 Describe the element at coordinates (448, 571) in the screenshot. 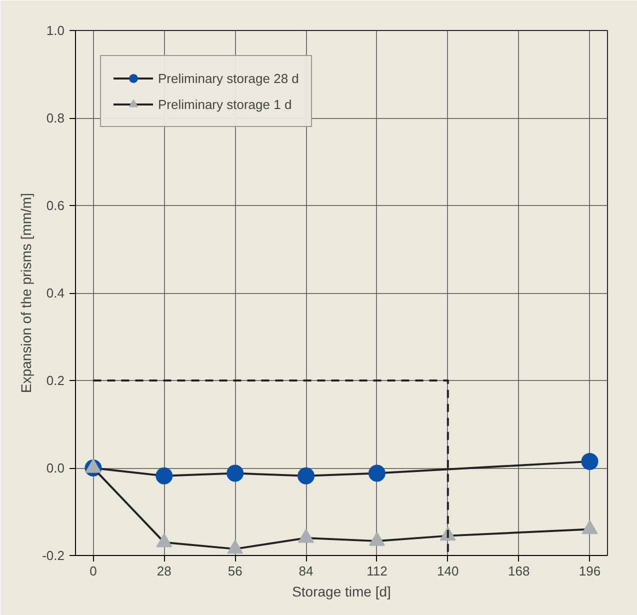

I see `x-tick-label: 140` at that location.